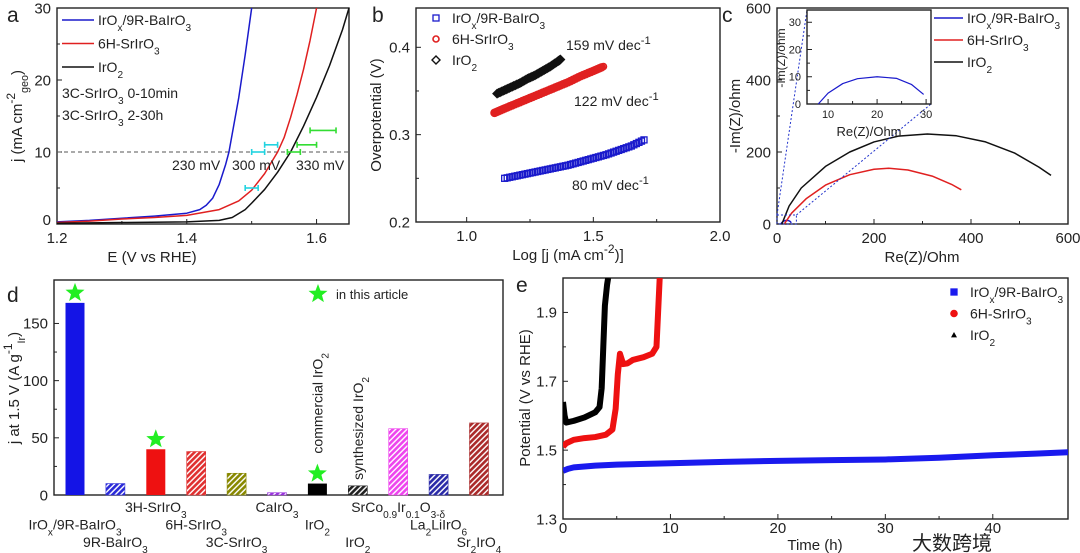 This screenshot has height=553, width=1080. What do you see at coordinates (466, 236) in the screenshot?
I see `x-tick-label: 1.0` at bounding box center [466, 236].